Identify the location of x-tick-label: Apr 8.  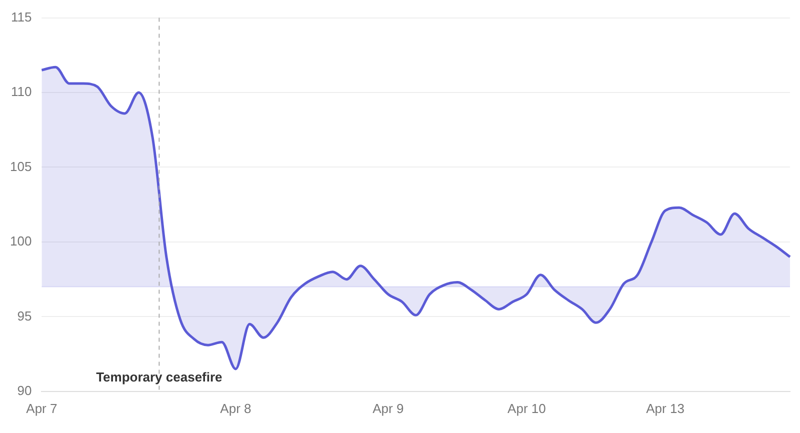
(236, 408).